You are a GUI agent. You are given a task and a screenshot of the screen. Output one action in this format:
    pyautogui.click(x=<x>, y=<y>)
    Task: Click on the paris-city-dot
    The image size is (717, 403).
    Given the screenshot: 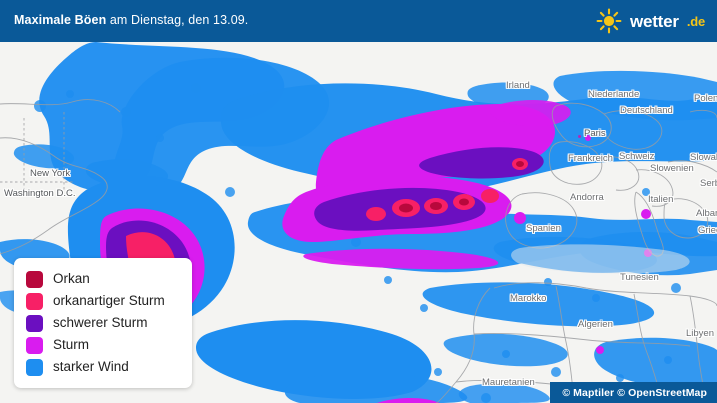 What is the action you would take?
    pyautogui.click(x=579, y=136)
    